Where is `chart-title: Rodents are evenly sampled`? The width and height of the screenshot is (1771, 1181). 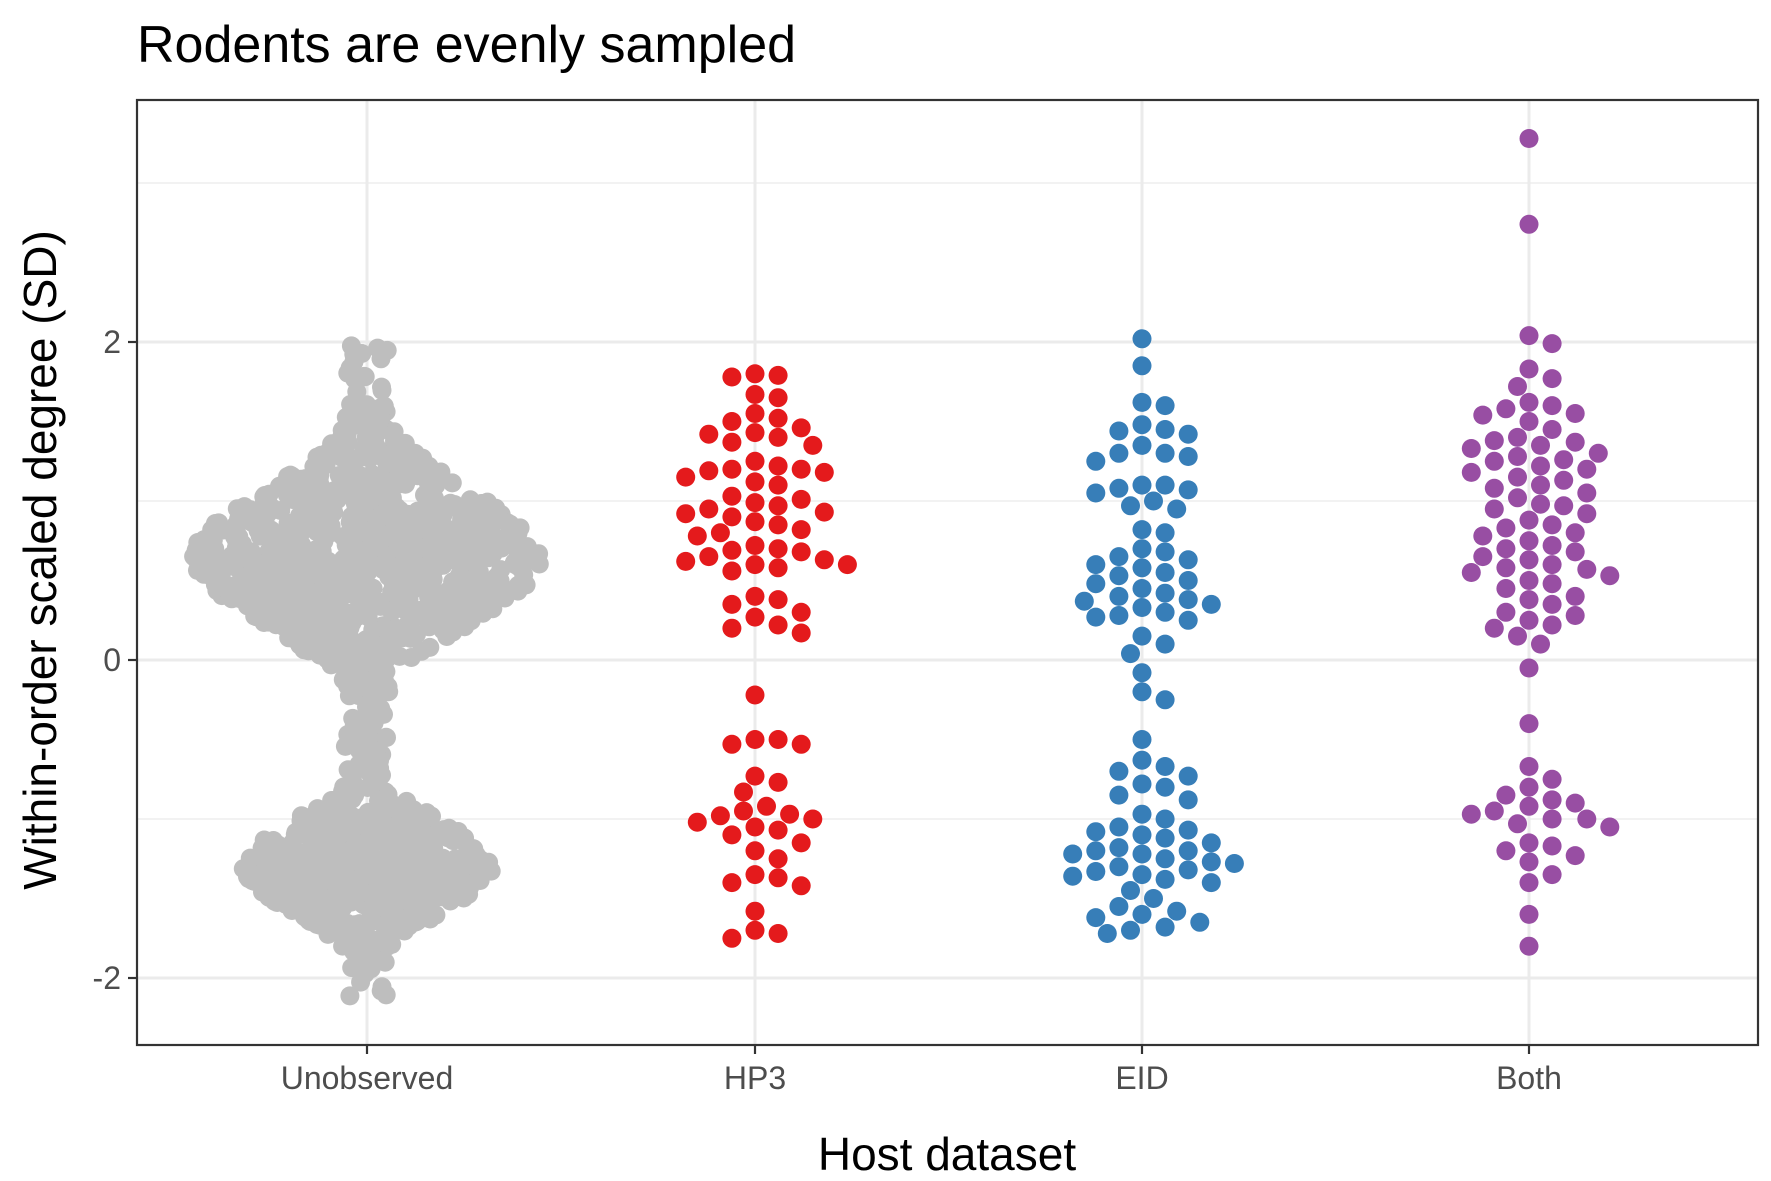
chart-title: Rodents are evenly sampled is located at coordinates (466, 45).